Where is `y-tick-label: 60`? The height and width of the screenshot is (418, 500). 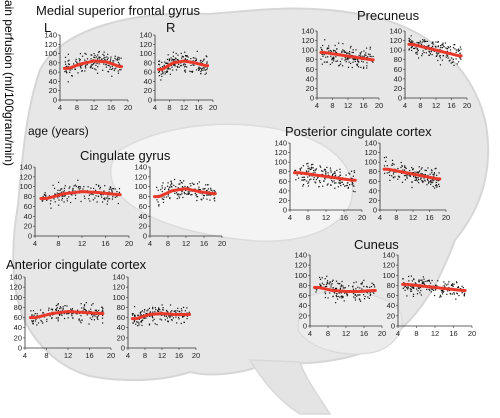
y-tick-label: 60 is located at coordinates (121, 317).